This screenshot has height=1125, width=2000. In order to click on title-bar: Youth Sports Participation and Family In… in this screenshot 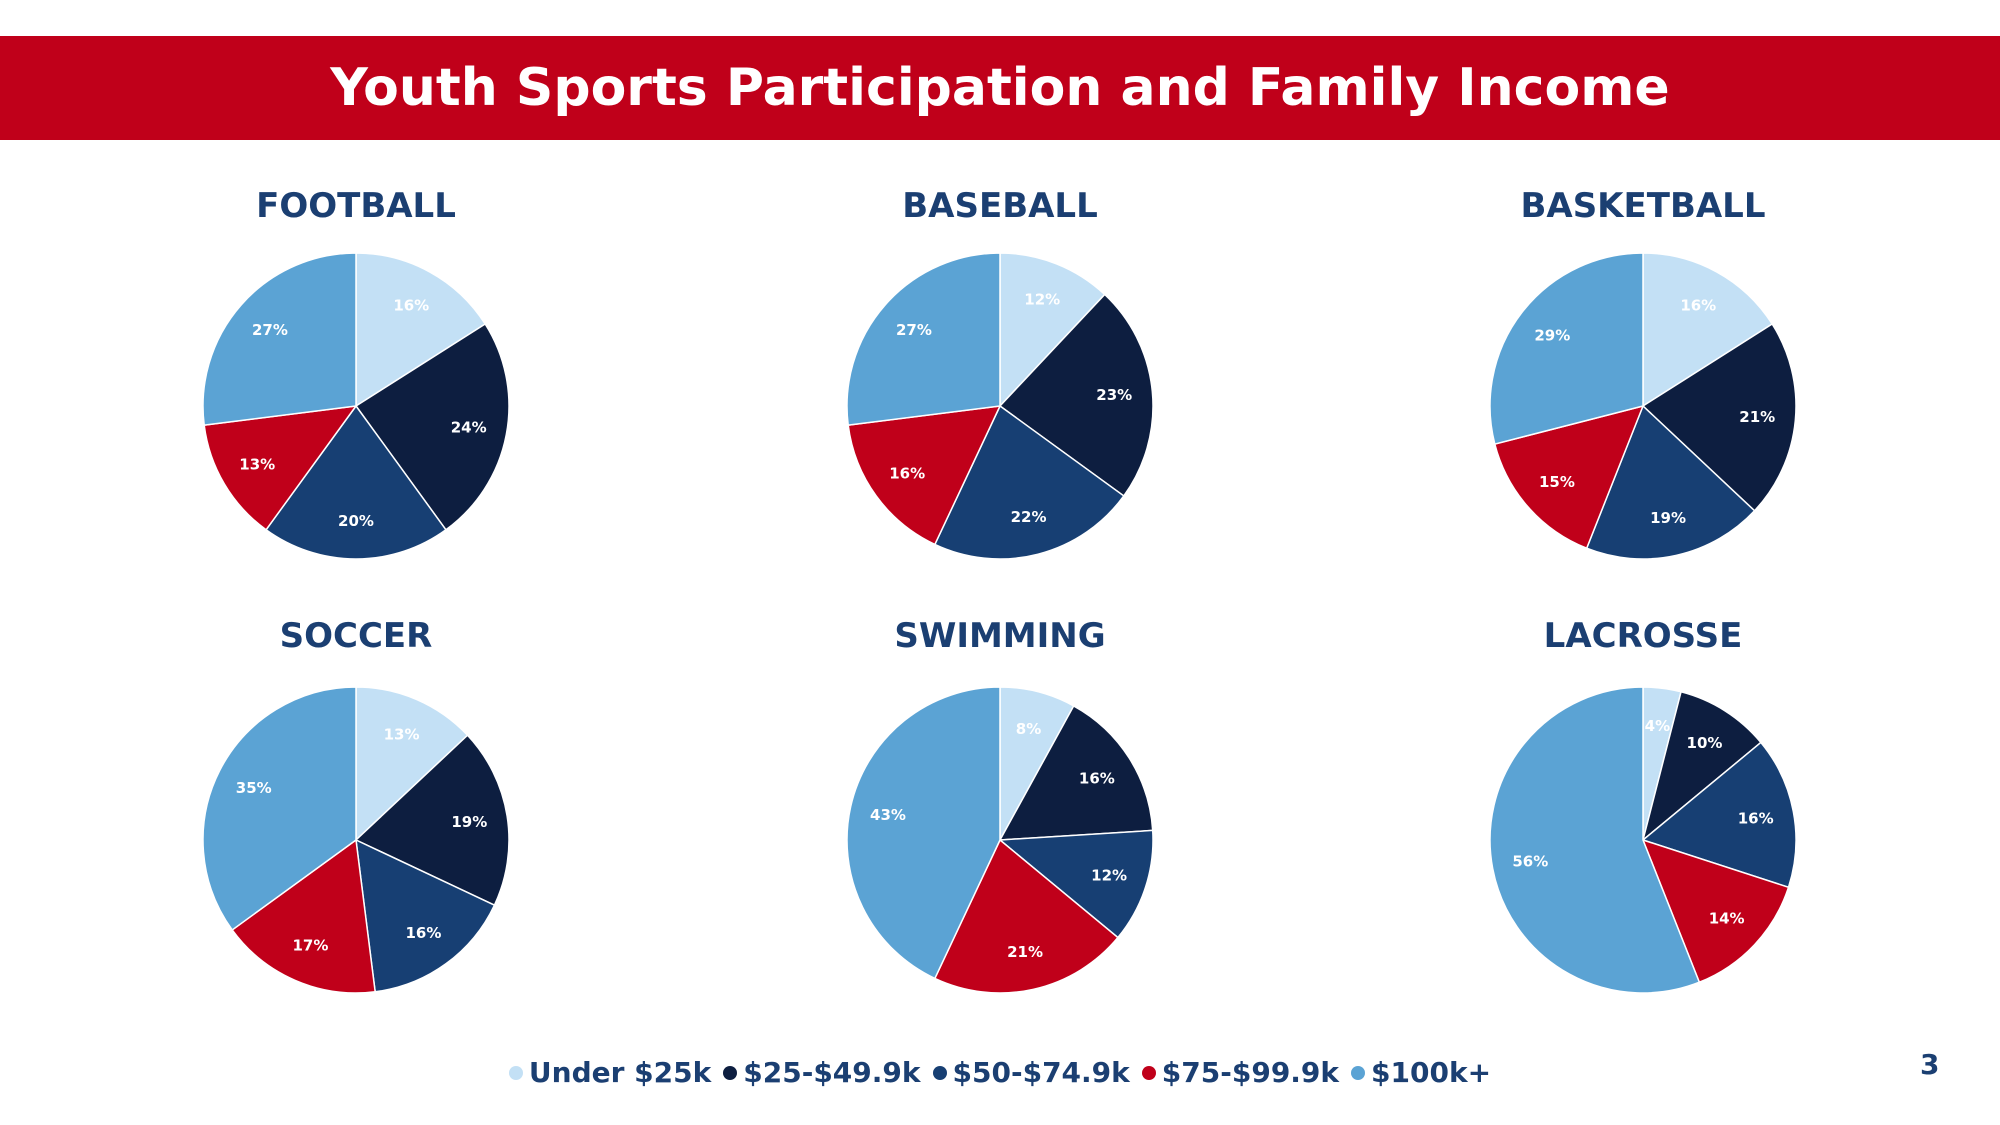, I will do `click(1000, 88)`.